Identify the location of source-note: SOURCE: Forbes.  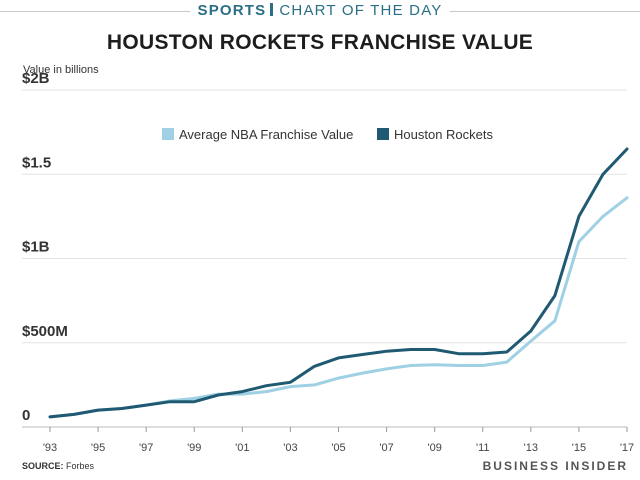
(58, 466).